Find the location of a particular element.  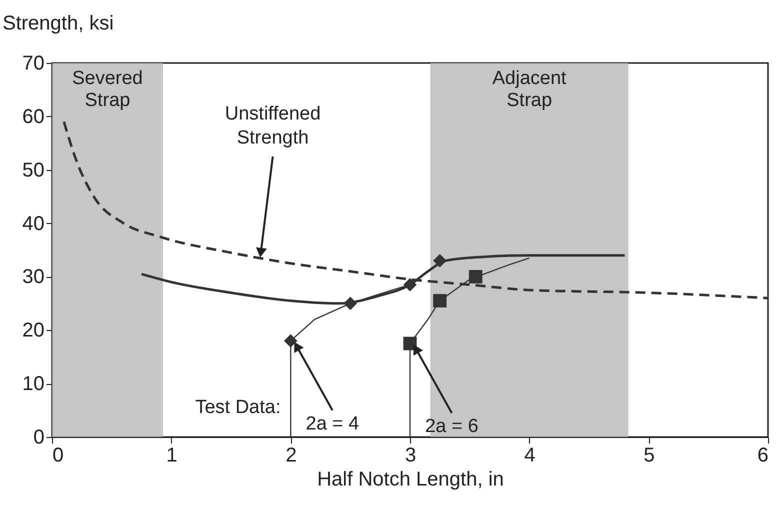

x-tick-label: 2 is located at coordinates (291, 455).